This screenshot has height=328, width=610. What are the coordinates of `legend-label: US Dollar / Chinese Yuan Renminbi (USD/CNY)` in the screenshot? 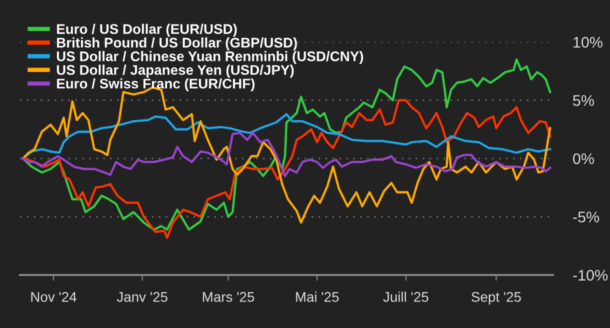 It's located at (210, 57).